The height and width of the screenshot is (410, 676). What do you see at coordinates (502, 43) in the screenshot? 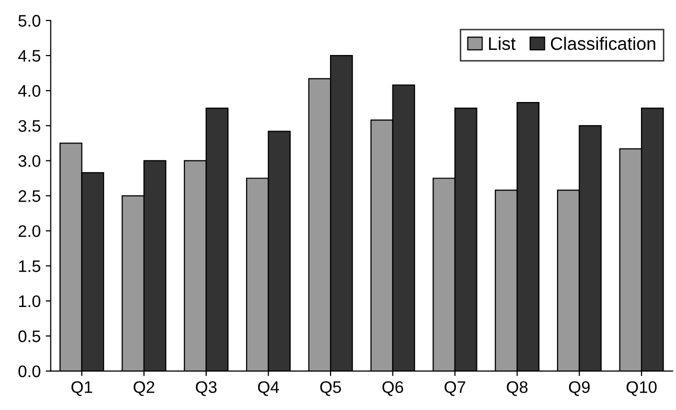
I see `legend-label: List` at bounding box center [502, 43].